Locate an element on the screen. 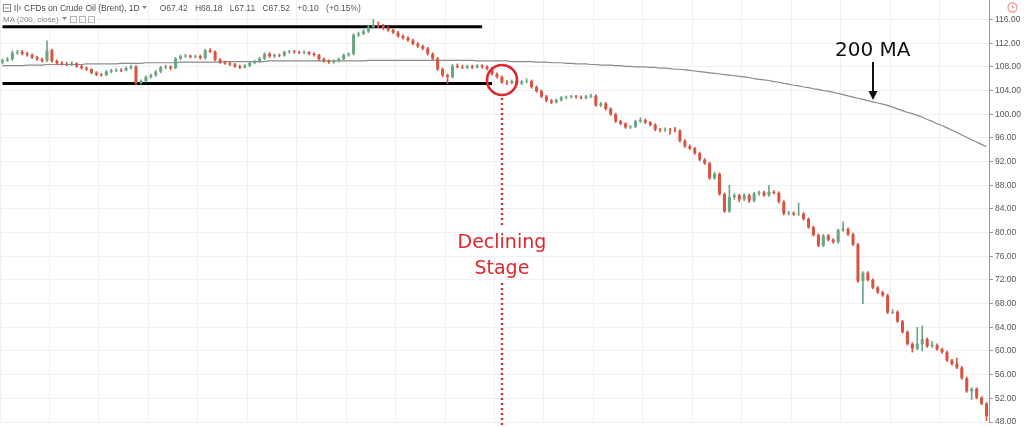 This screenshot has width=1024, height=427. y-tick-label: 80.00 is located at coordinates (1006, 231).